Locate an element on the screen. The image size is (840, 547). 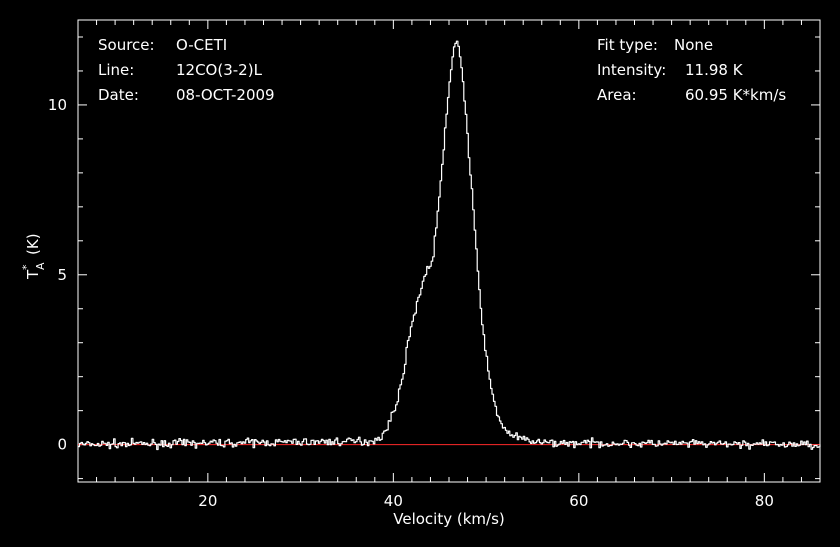
info-date-value: 08-OCT-2009 is located at coordinates (225, 95).